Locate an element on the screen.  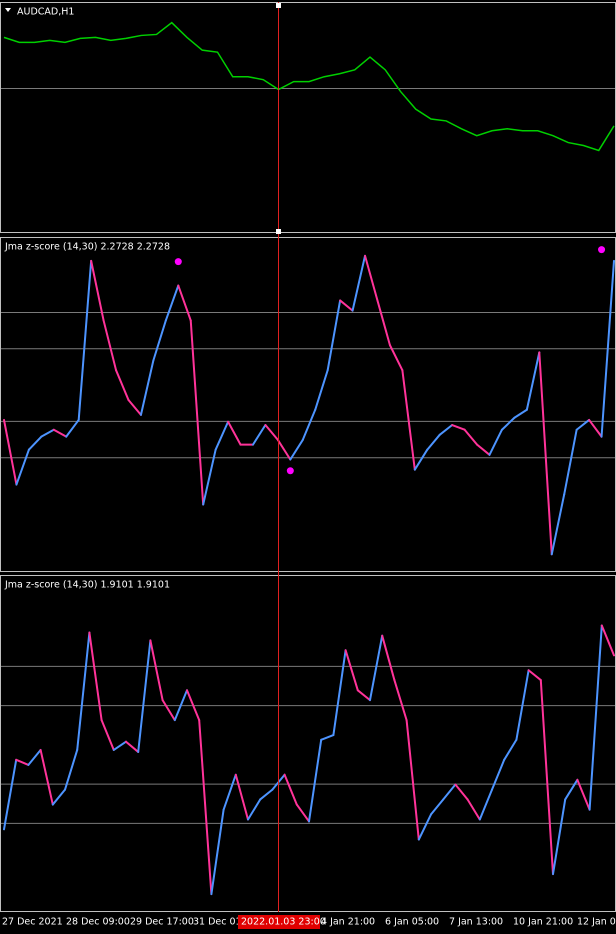
time-label: 27 Dec 2021 is located at coordinates (32, 922).